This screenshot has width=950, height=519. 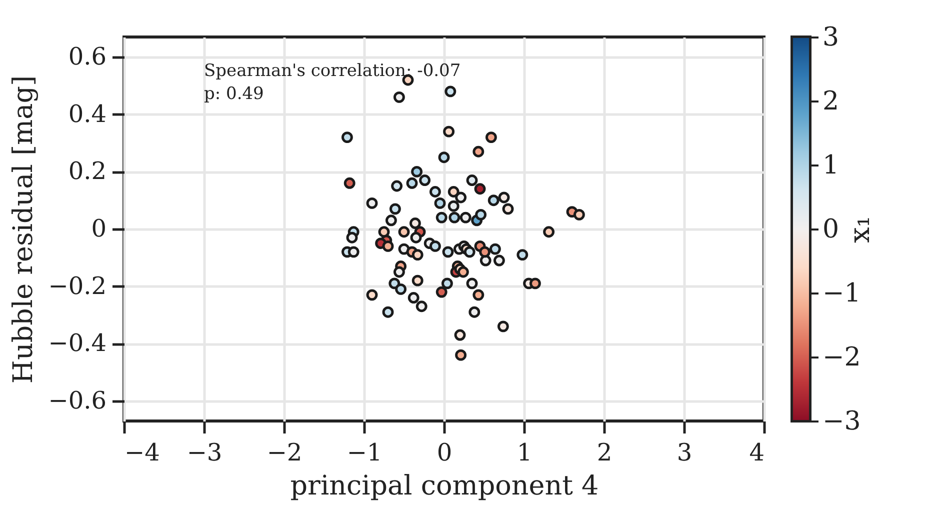 What do you see at coordinates (524, 452) in the screenshot?
I see `x-tick-label: 1` at bounding box center [524, 452].